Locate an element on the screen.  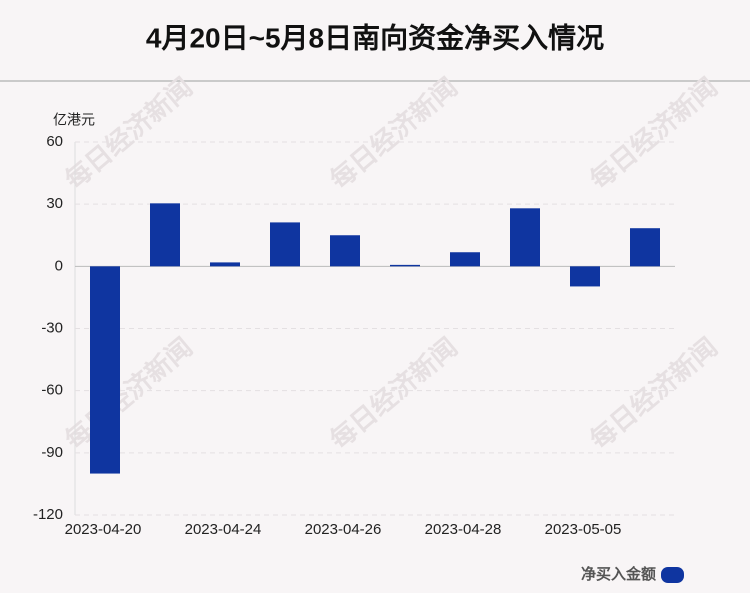
x-tick-label: 2023-04-26 is located at coordinates (343, 529).